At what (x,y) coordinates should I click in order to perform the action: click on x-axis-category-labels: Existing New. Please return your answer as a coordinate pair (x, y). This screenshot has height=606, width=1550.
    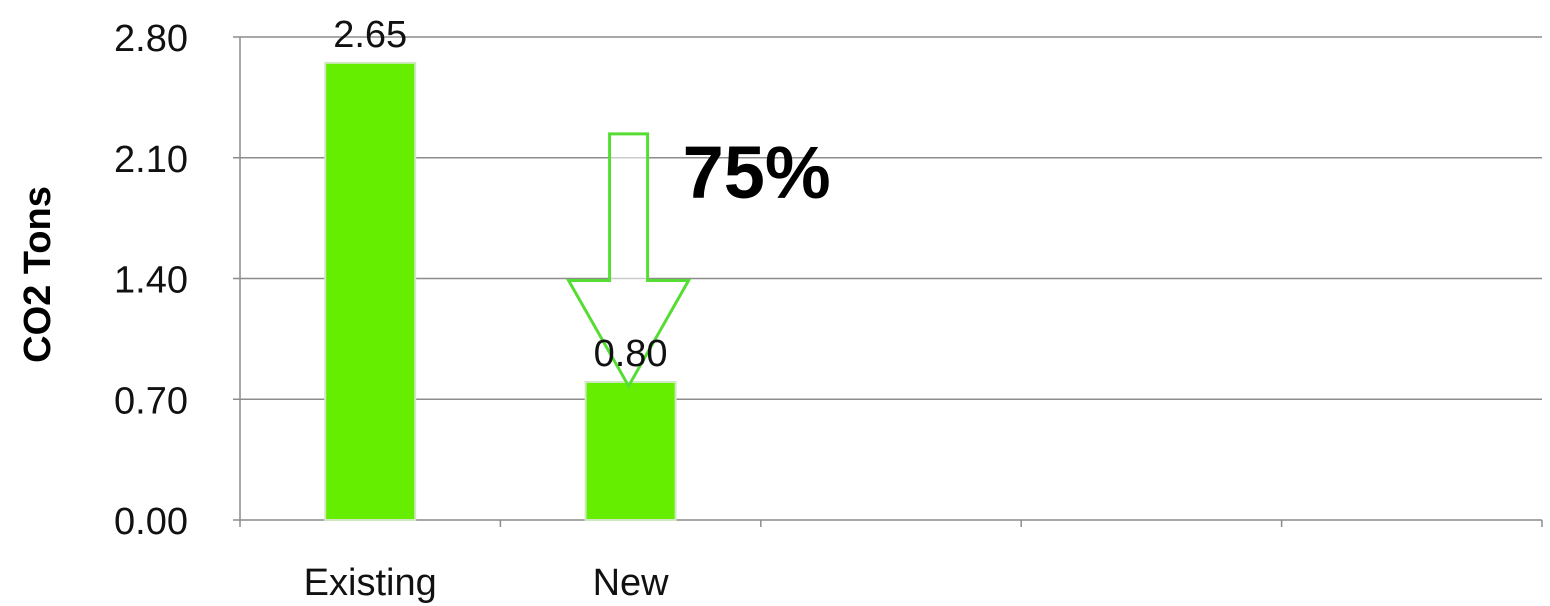
    Looking at the image, I should click on (486, 583).